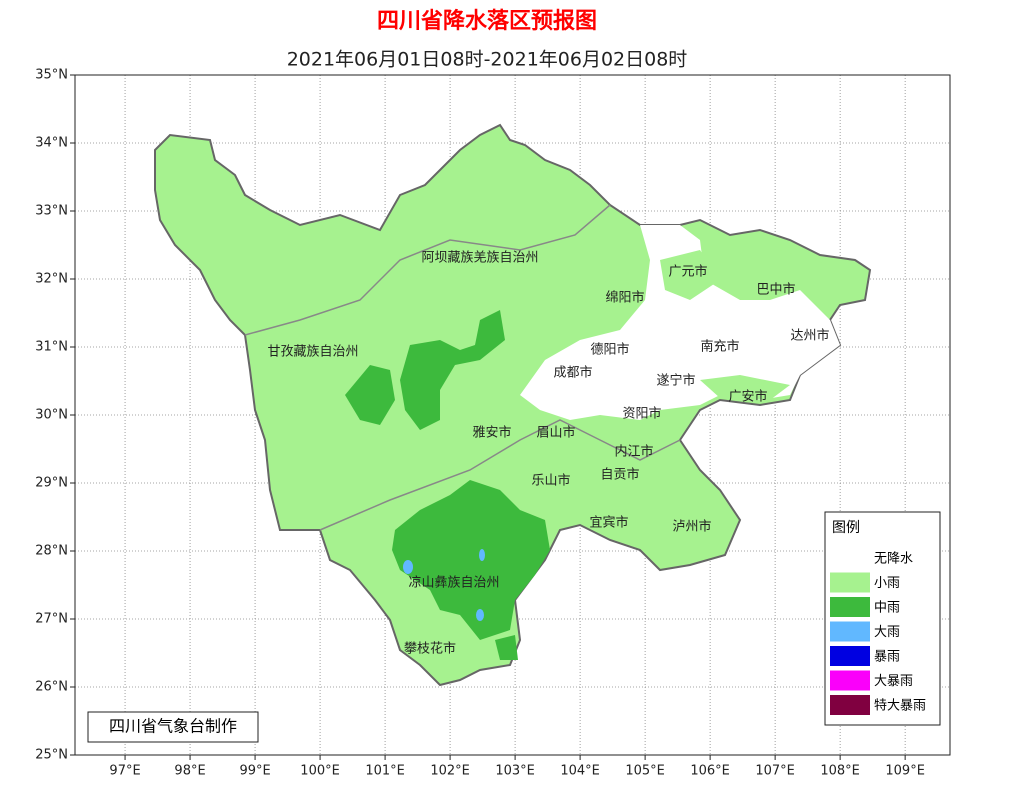 The width and height of the screenshot is (1024, 799). I want to click on place-label: 甘孜藏族自治州, so click(312, 352).